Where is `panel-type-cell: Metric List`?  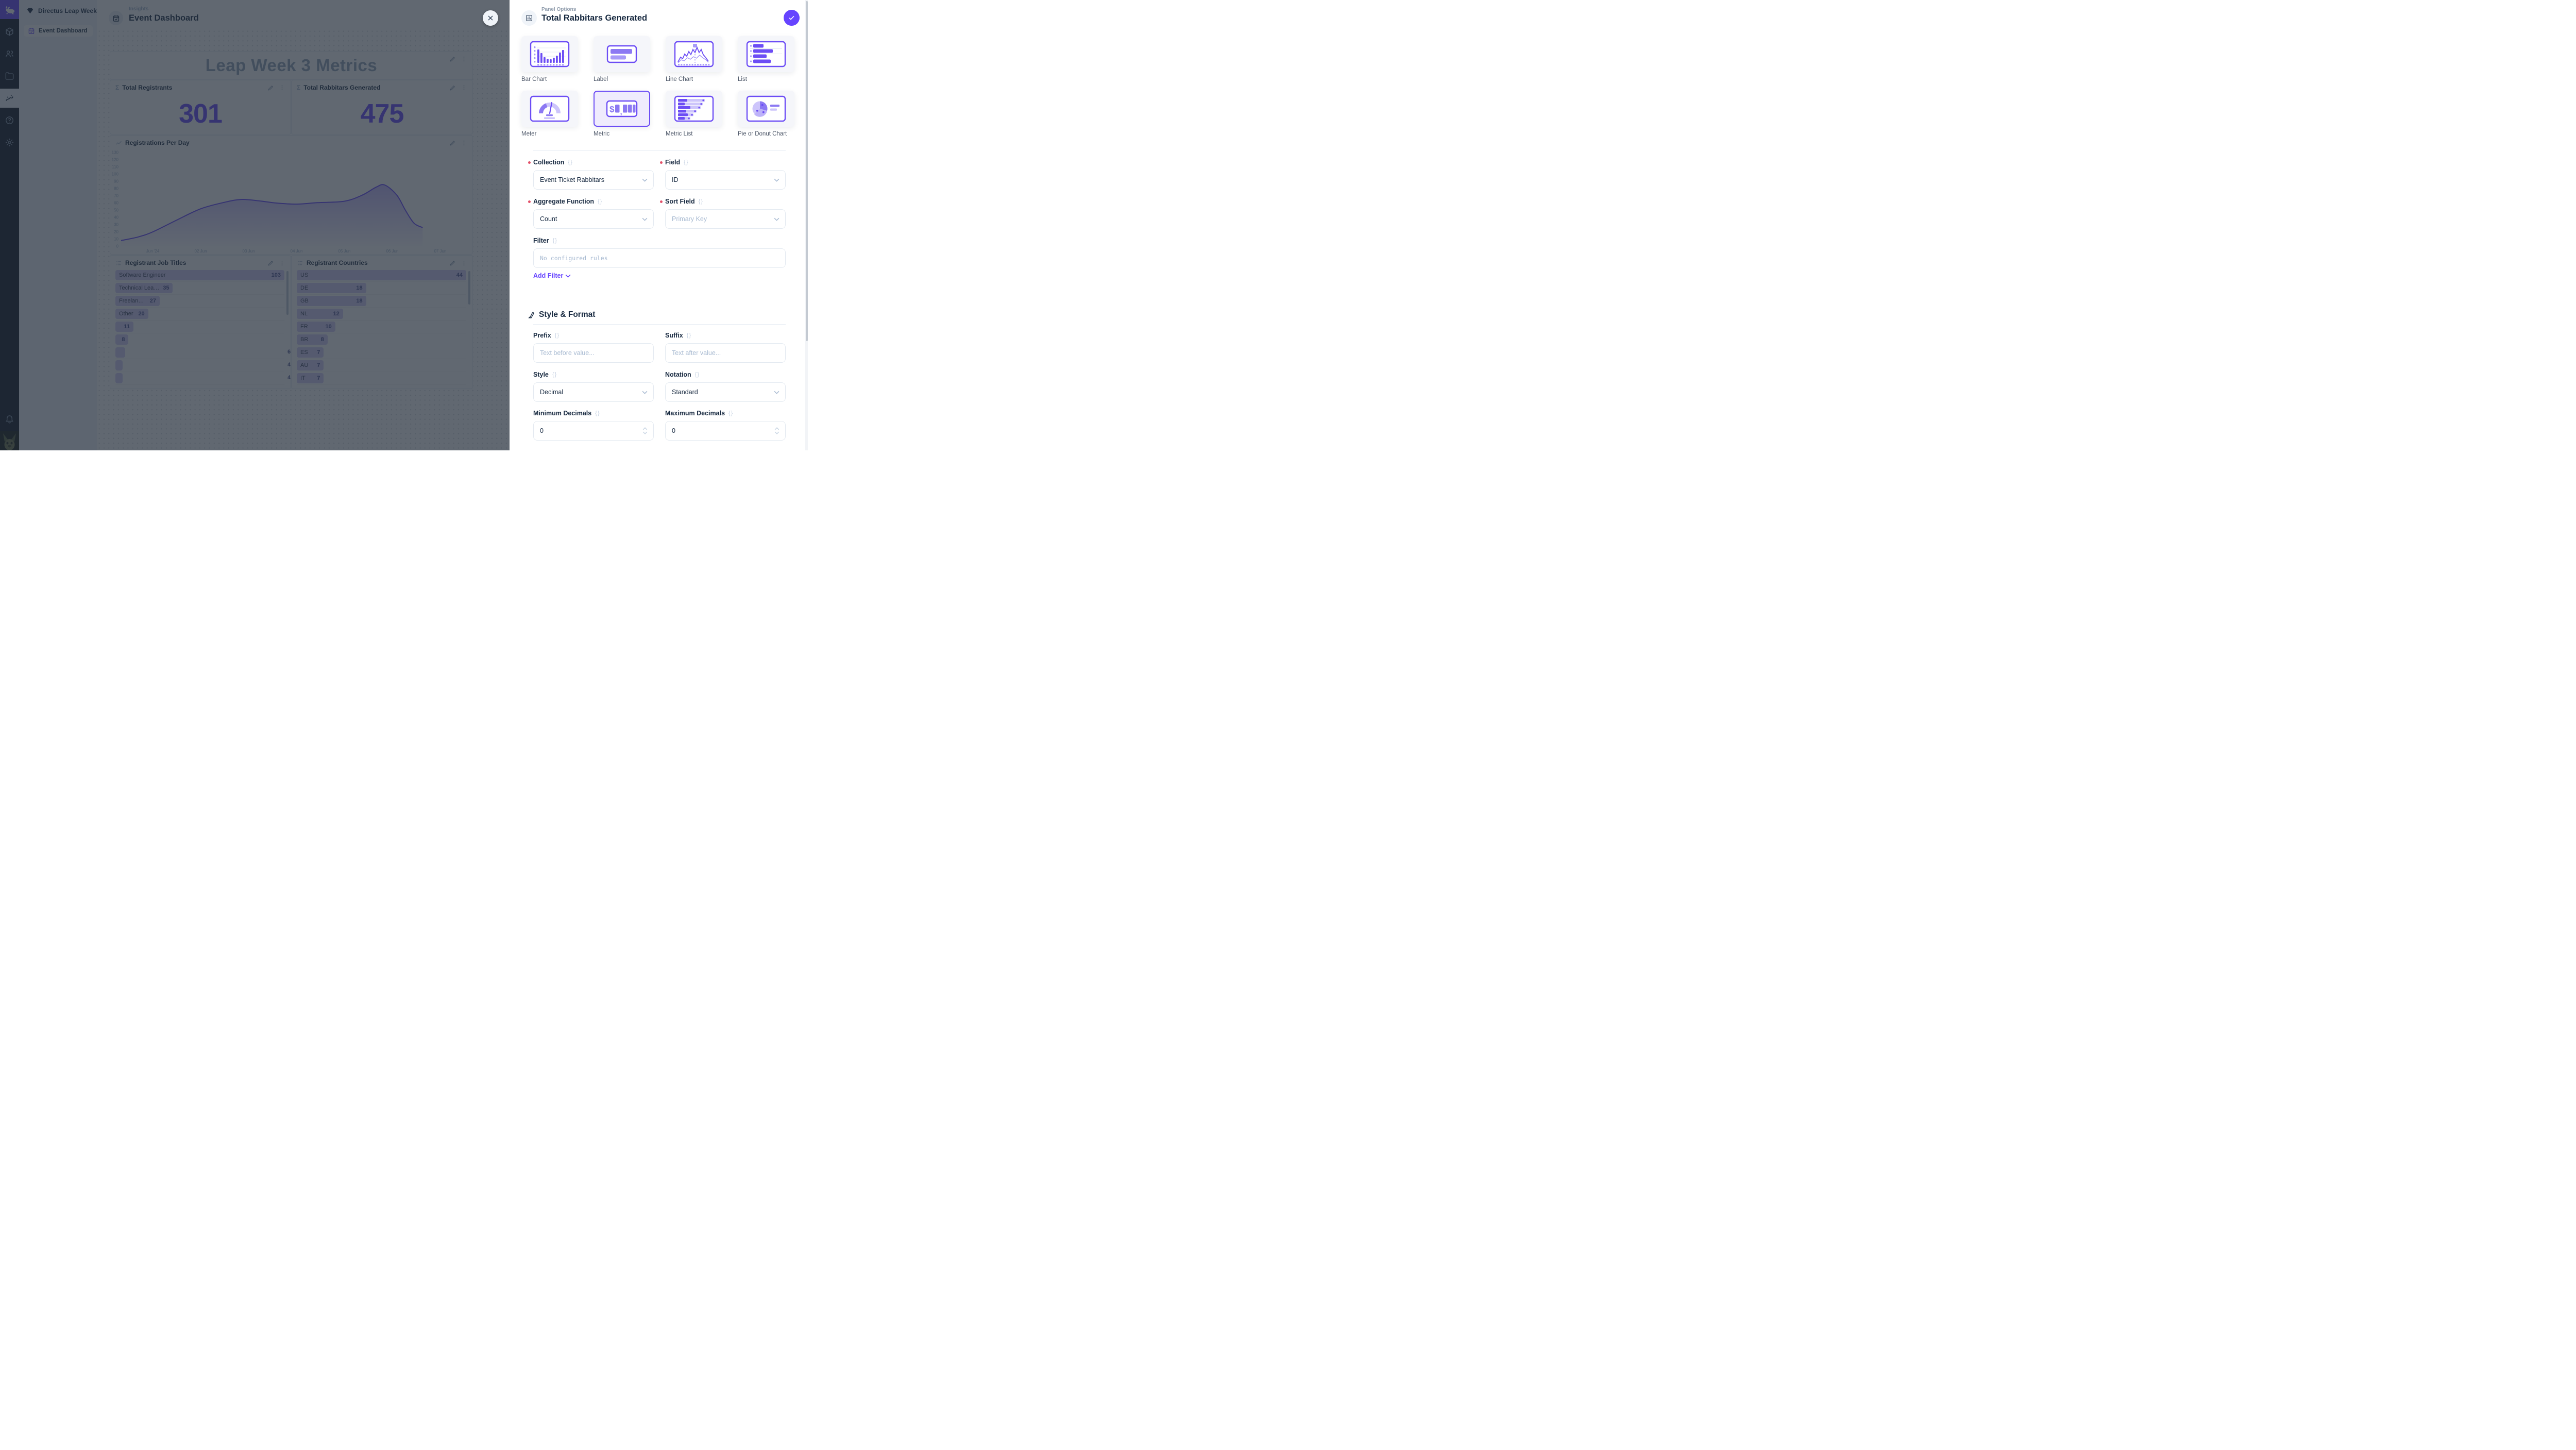 panel-type-cell: Metric List is located at coordinates (694, 114).